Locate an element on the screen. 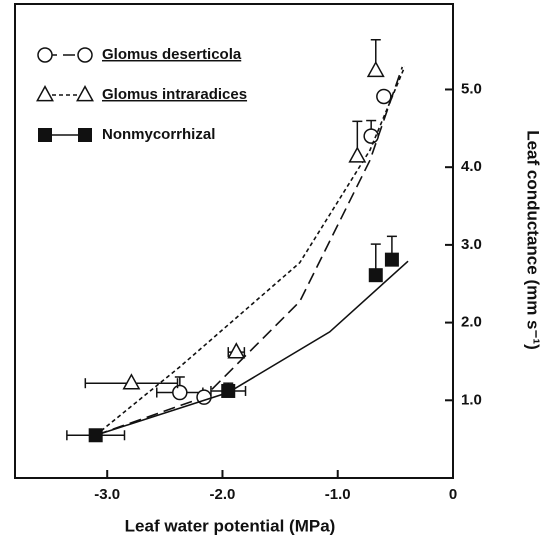 The width and height of the screenshot is (548, 545). y-tick-label: 2.0 is located at coordinates (471, 322).